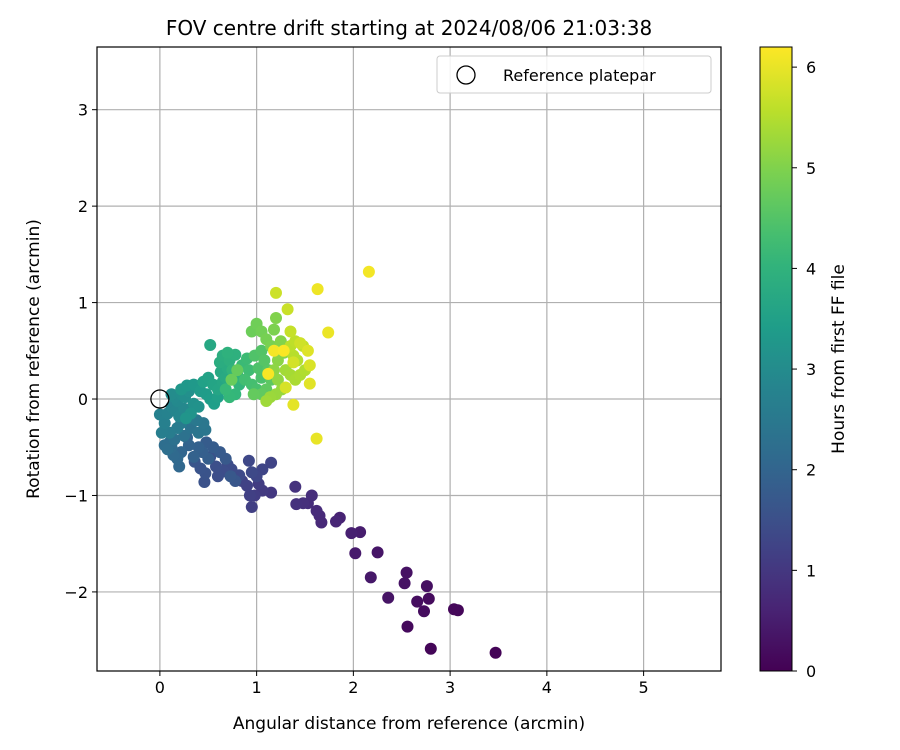  What do you see at coordinates (34, 359) in the screenshot?
I see `y-axis-label: Rotation from reference (arcmin)` at bounding box center [34, 359].